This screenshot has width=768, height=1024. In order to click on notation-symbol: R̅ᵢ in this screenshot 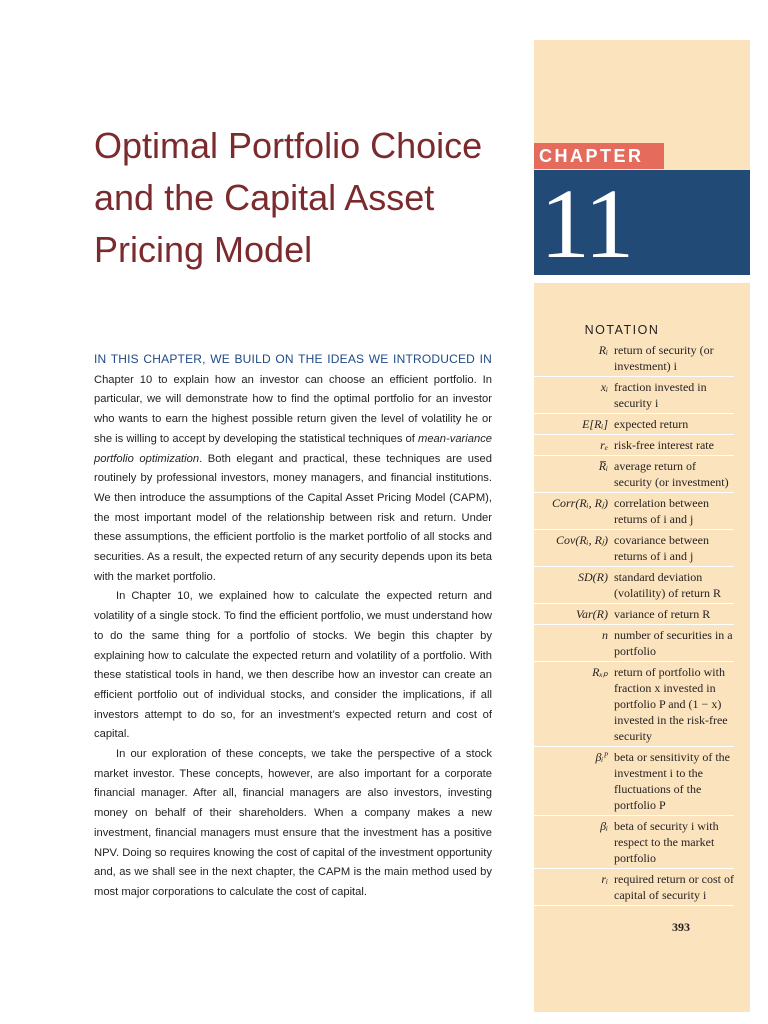, I will do `click(603, 466)`.